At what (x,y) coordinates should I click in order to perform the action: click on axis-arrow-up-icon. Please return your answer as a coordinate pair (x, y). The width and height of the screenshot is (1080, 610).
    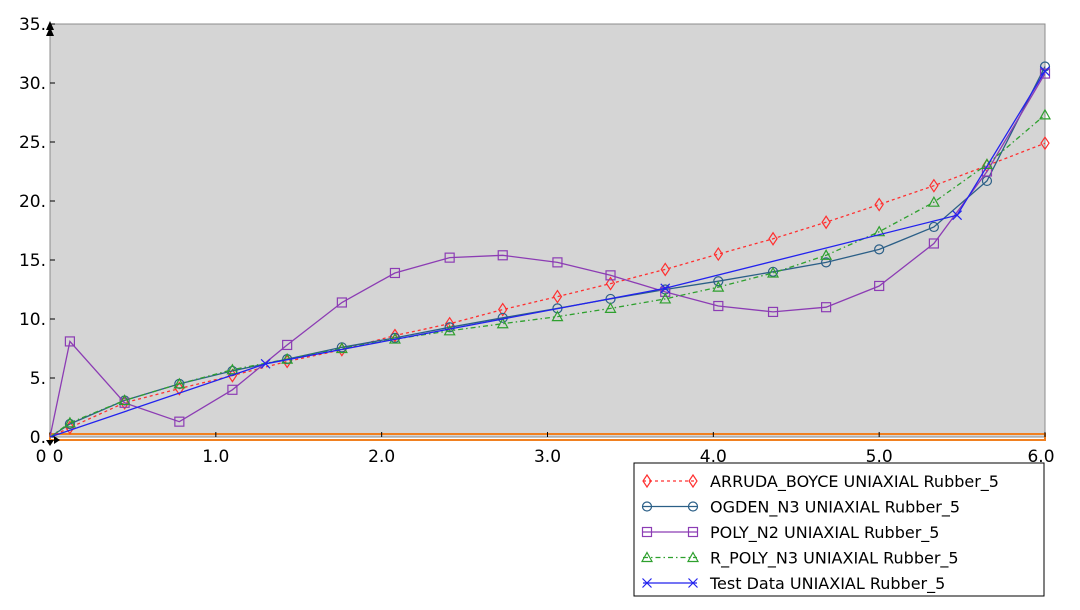
    Looking at the image, I should click on (50, 28).